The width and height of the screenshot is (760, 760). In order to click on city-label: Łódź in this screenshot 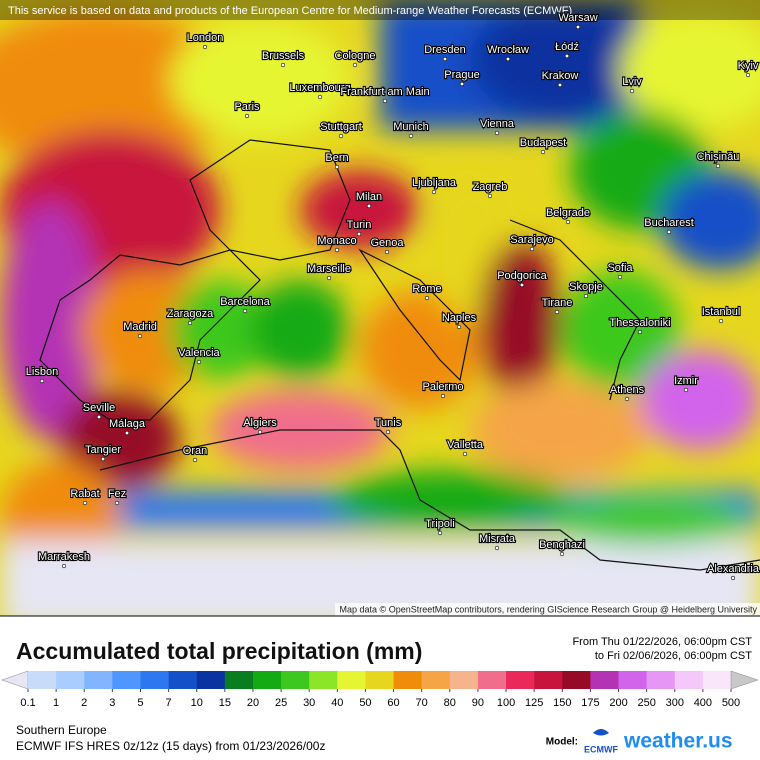, I will do `click(567, 47)`.